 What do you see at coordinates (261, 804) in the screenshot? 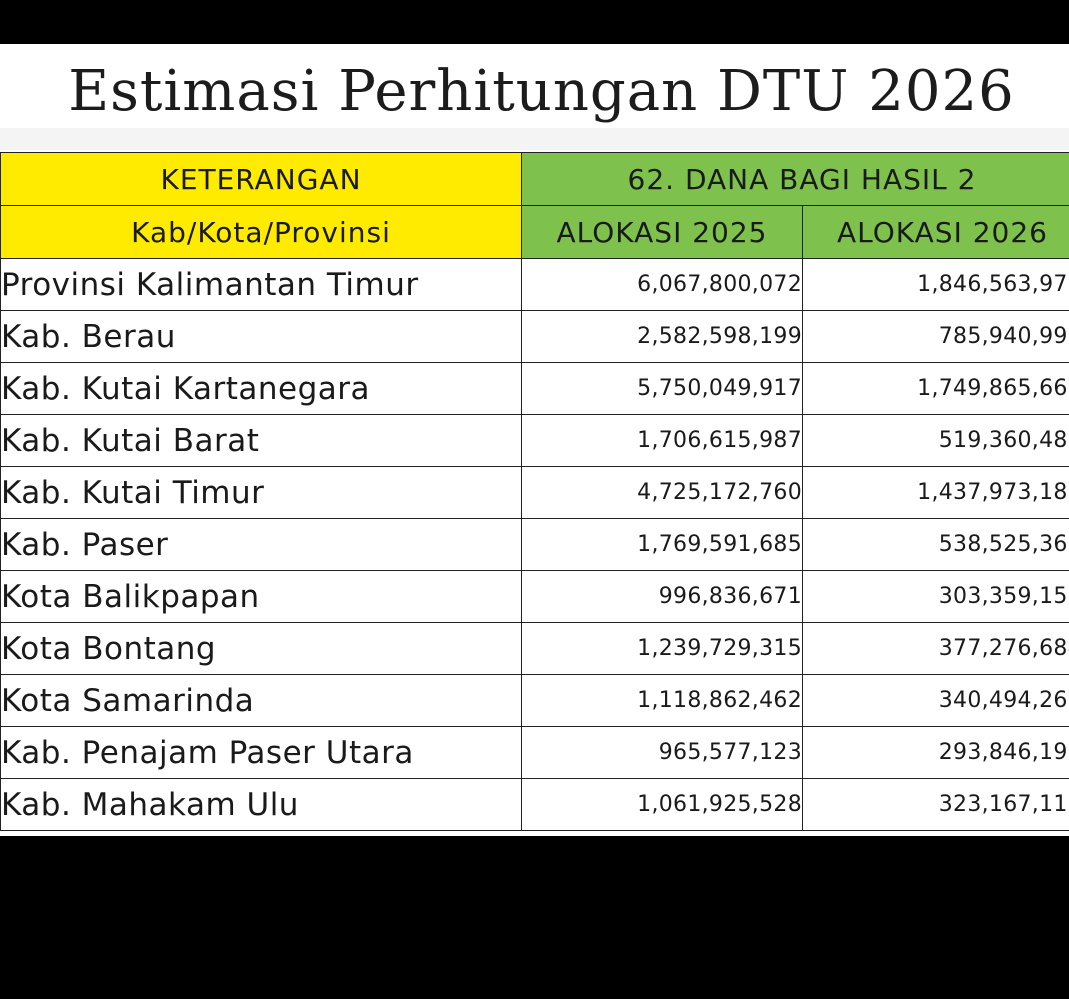
I see `region-name: Kab. Mahakam Ulu` at bounding box center [261, 804].